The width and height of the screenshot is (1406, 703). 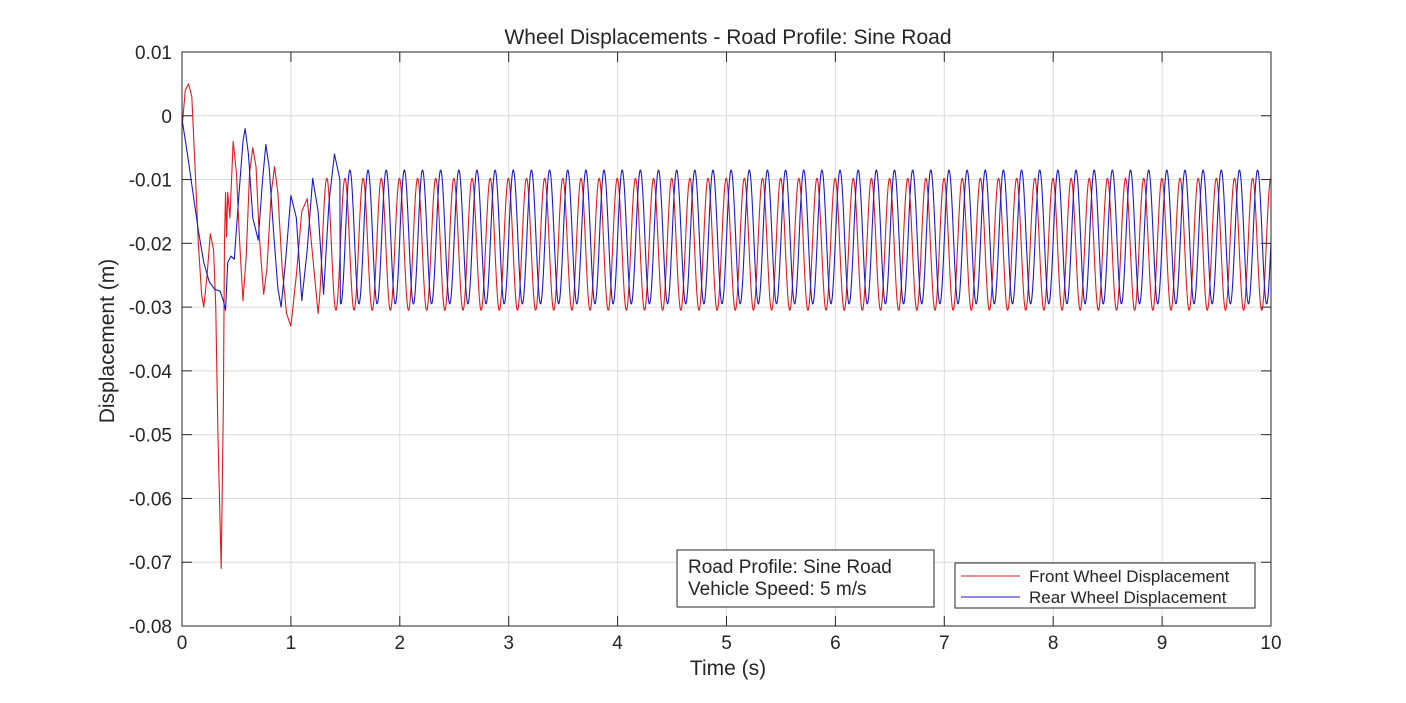 I want to click on x-tick-label: 4, so click(x=617, y=643).